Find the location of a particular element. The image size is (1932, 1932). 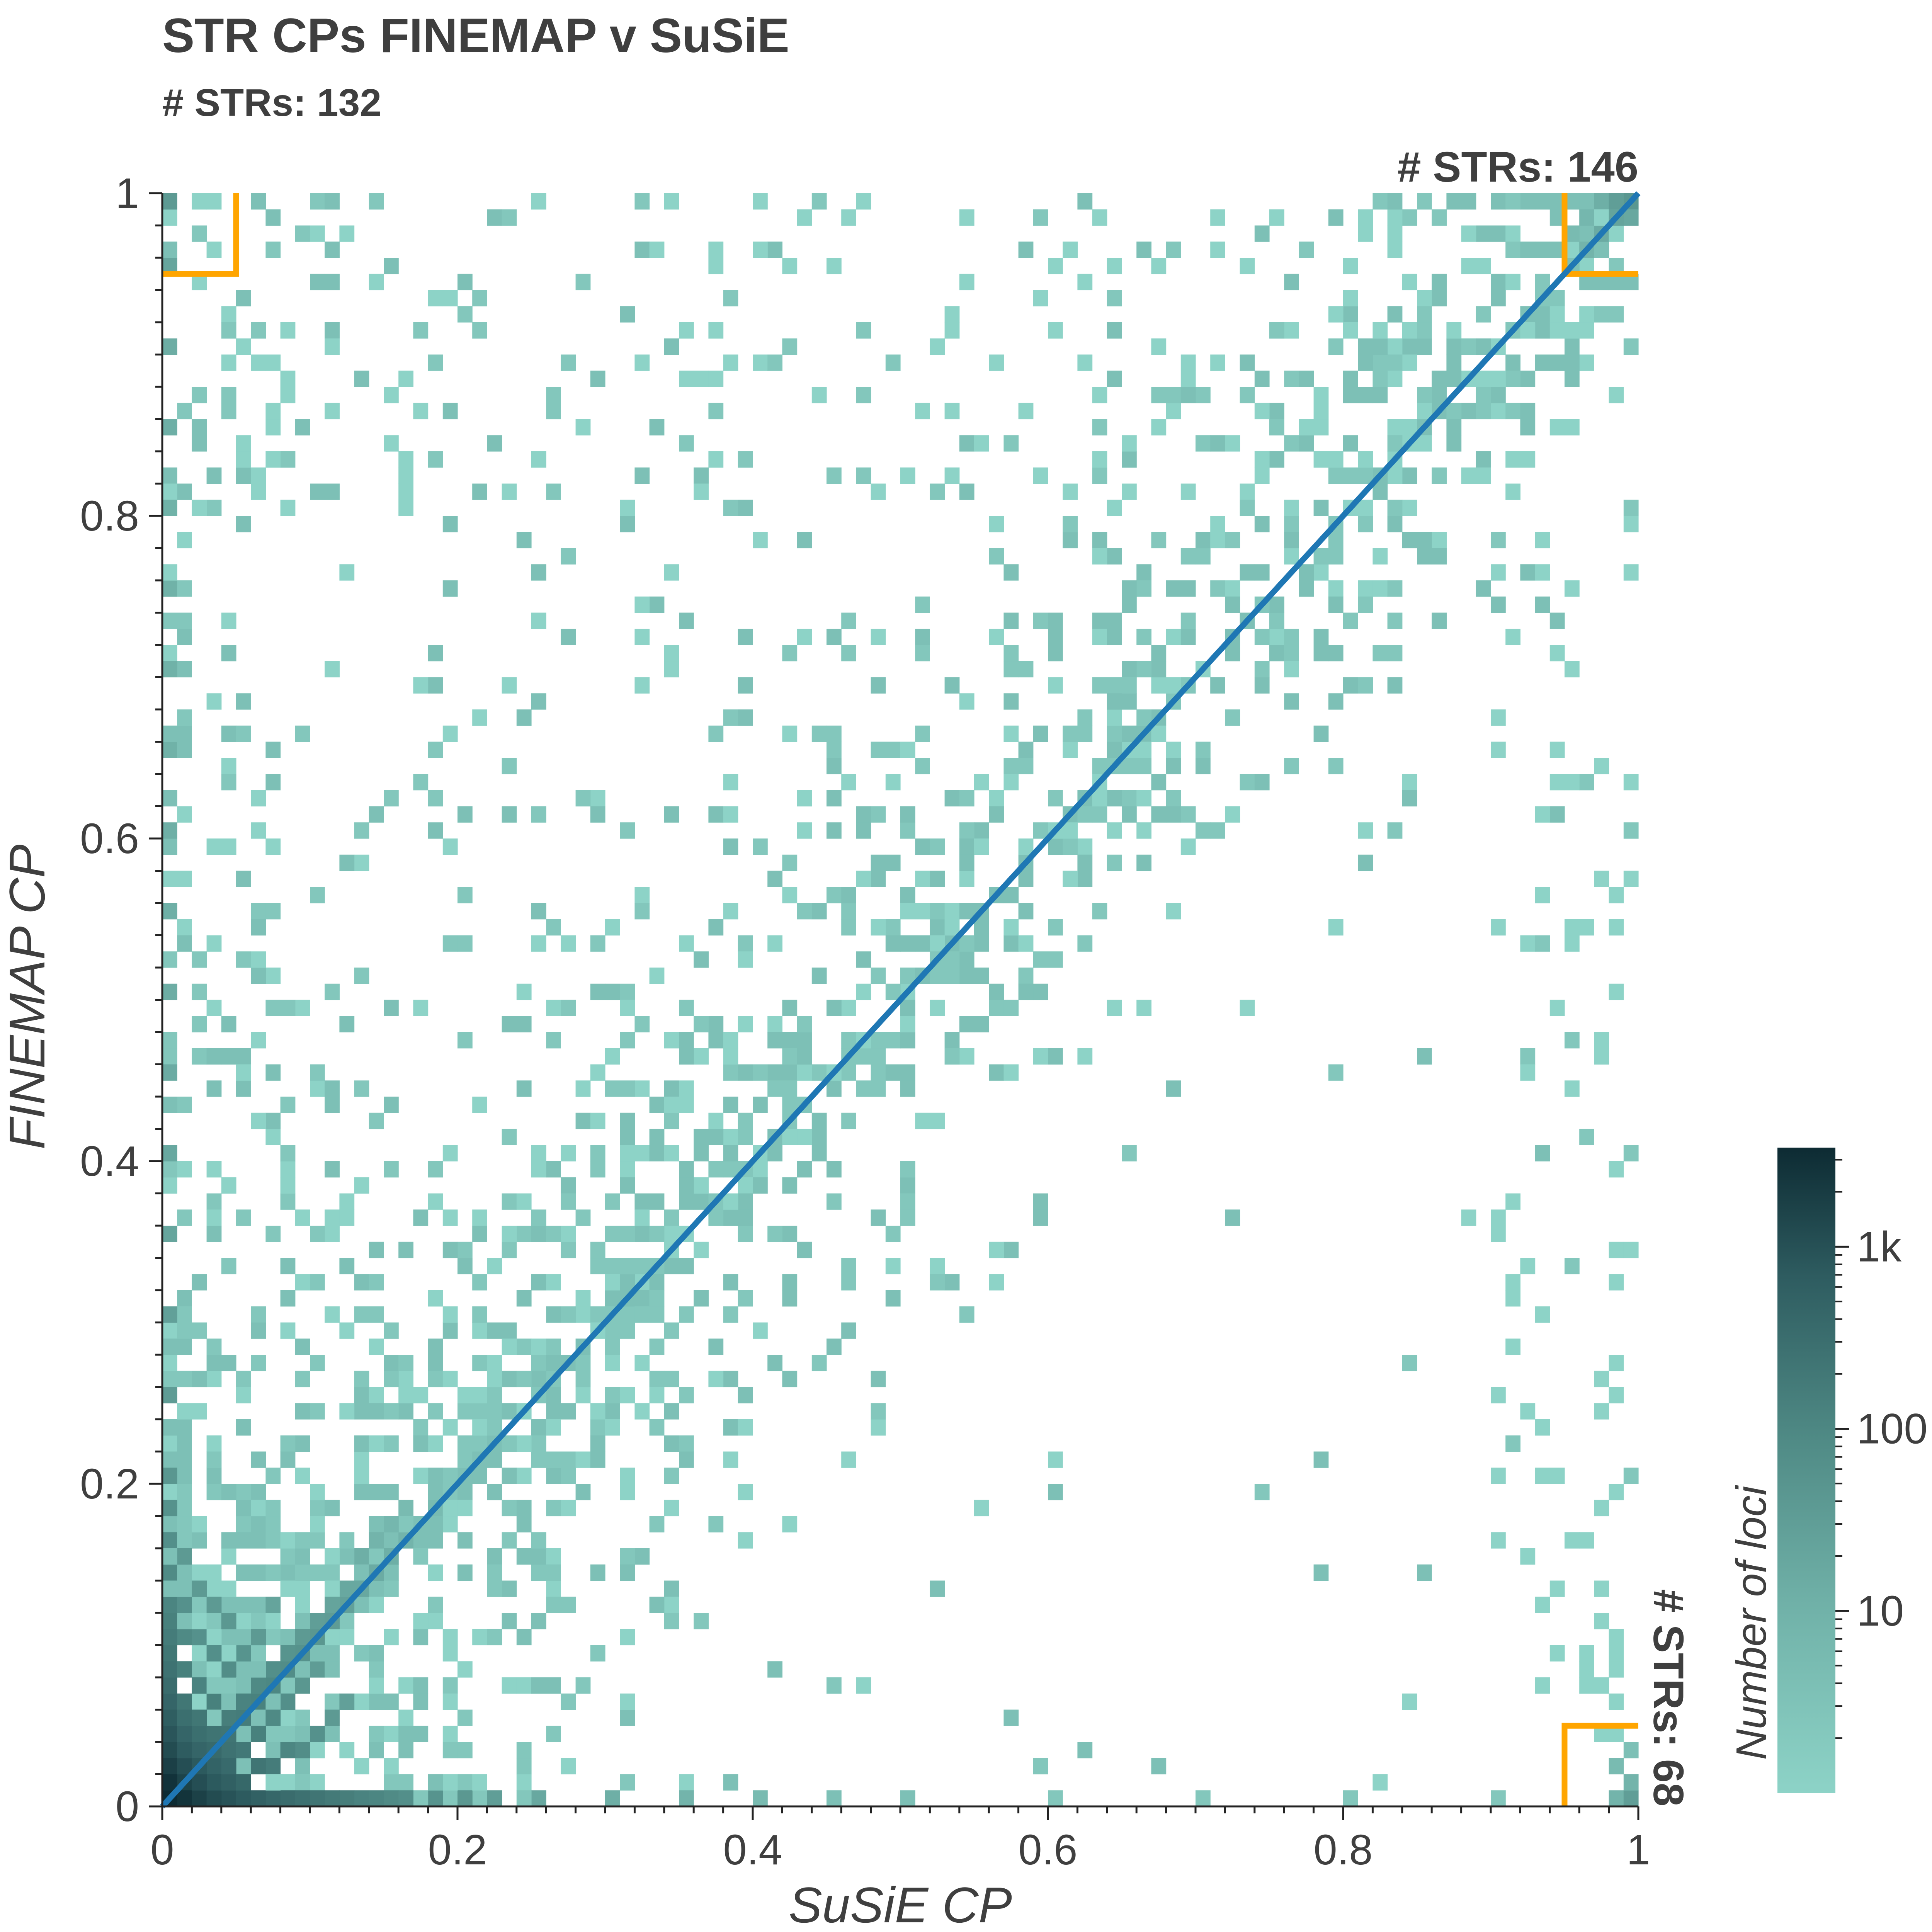

x-tick-label: 1 is located at coordinates (1638, 1850).